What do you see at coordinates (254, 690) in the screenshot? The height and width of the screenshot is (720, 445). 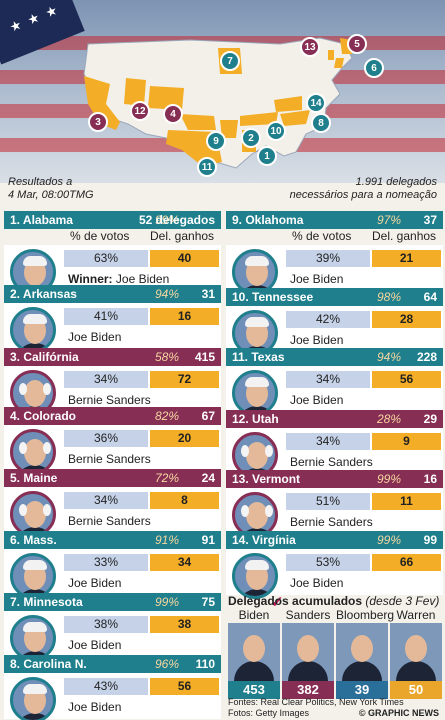 I see `cumulative-delegates: 453` at bounding box center [254, 690].